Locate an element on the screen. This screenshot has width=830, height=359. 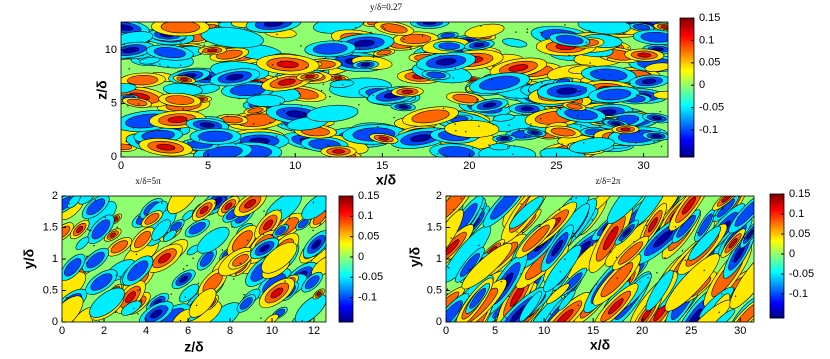
x-tick-label: 10 is located at coordinates (295, 166).